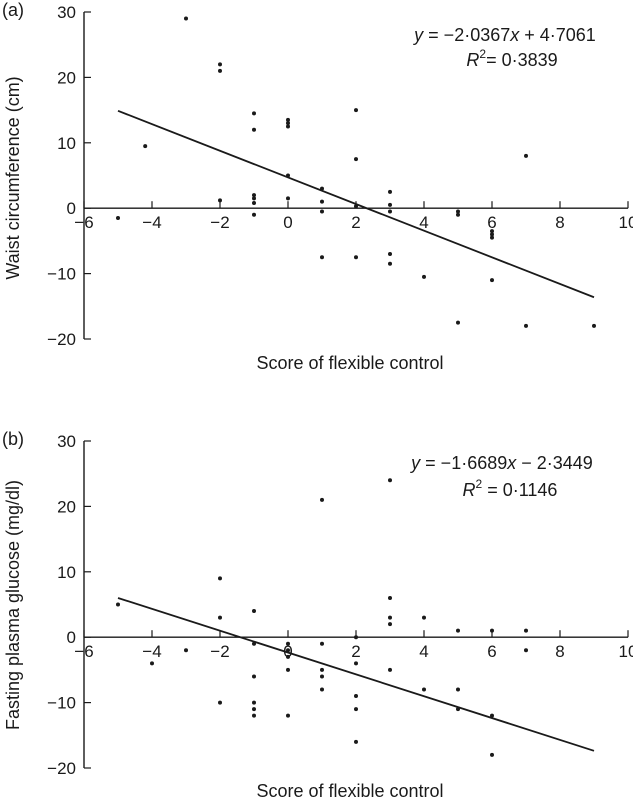 This screenshot has height=804, width=633. What do you see at coordinates (482, 54) in the screenshot?
I see `panel-a-r-exponent: 2` at bounding box center [482, 54].